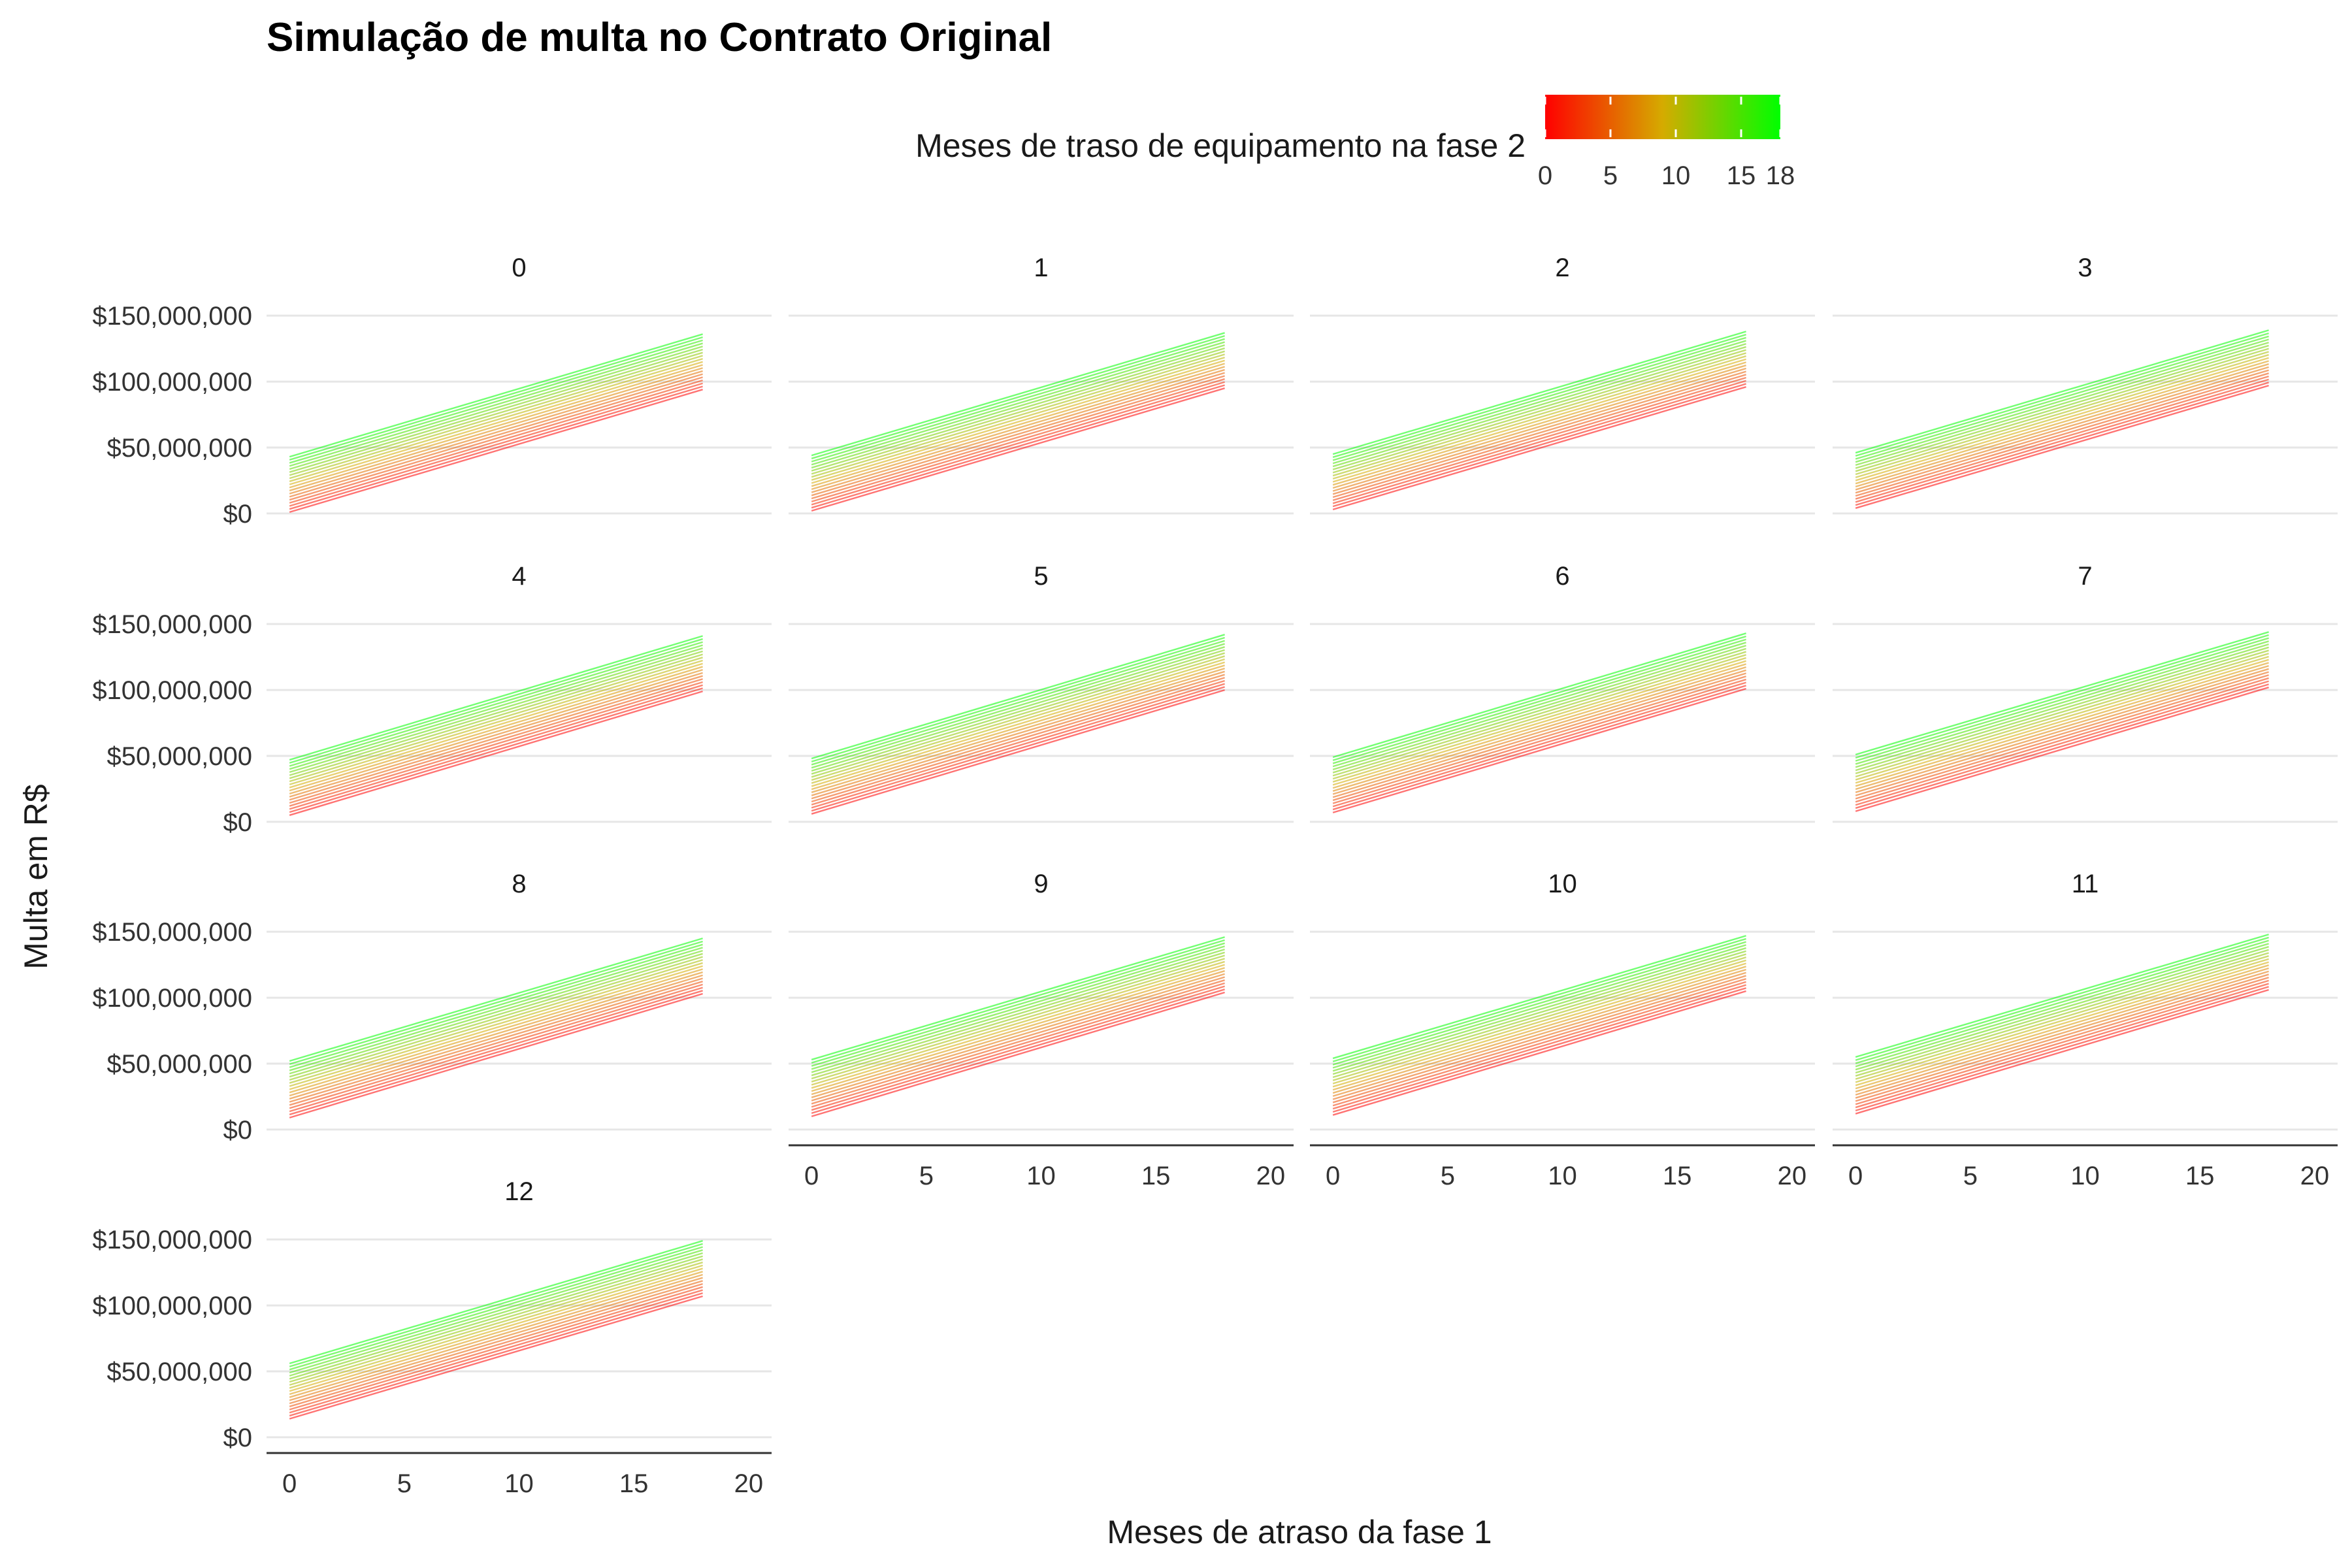 The width and height of the screenshot is (2352, 1568). I want to click on facet-panel-7: 7, so click(2085, 692).